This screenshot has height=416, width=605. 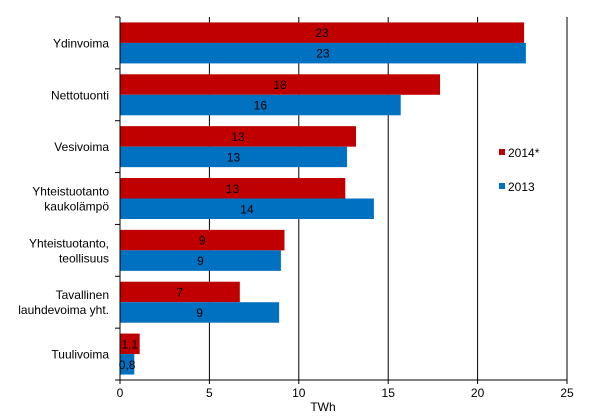 What do you see at coordinates (322, 407) in the screenshot?
I see `x-axis-title: TWh` at bounding box center [322, 407].